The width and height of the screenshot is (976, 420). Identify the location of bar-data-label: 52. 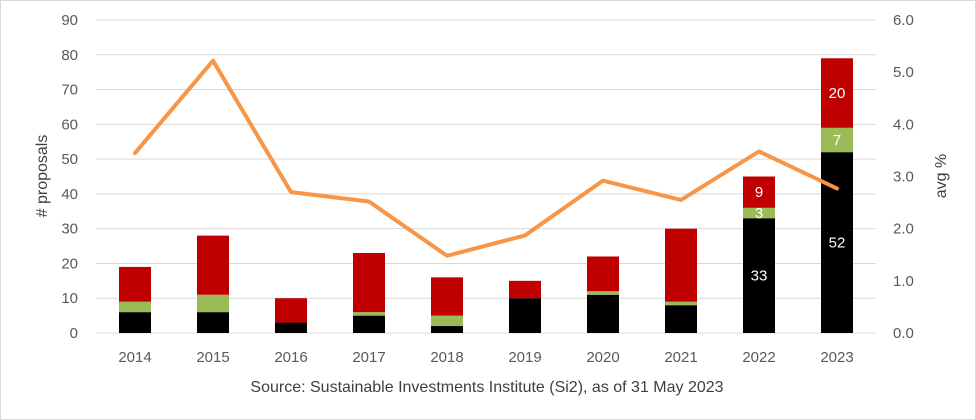
(837, 243).